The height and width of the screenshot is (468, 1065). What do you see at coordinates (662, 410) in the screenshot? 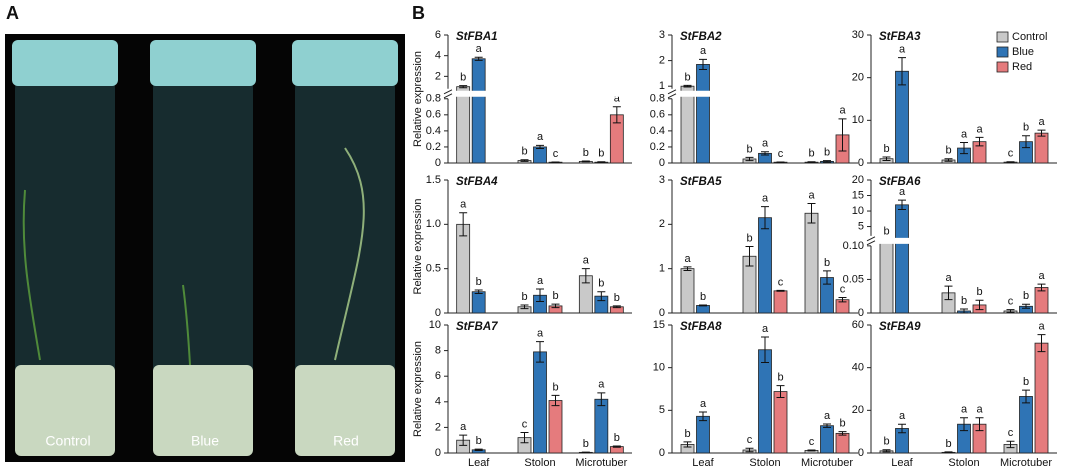
I see `y-tick-label: 5` at bounding box center [662, 410].